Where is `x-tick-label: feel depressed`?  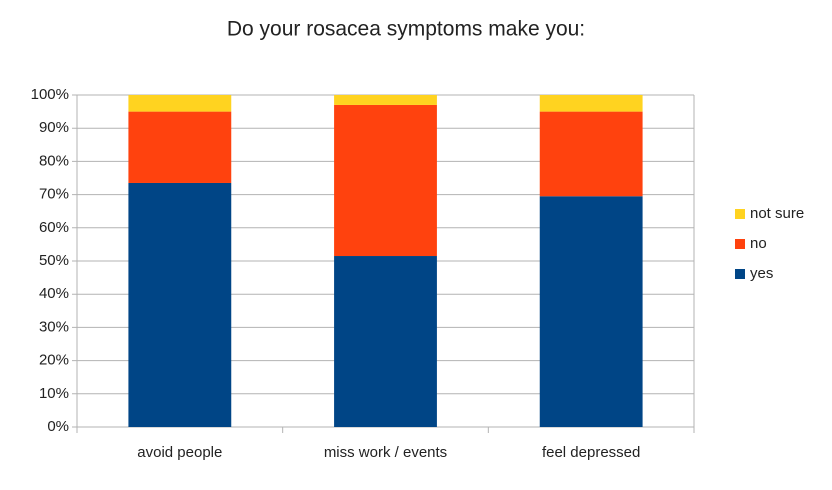 x-tick-label: feel depressed is located at coordinates (591, 452).